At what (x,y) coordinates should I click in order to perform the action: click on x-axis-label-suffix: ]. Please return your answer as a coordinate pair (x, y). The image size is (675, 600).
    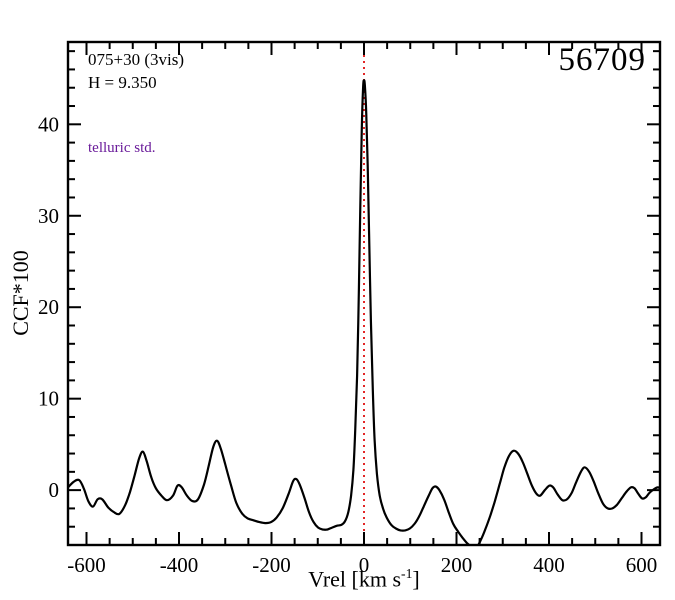
    Looking at the image, I should click on (416, 579).